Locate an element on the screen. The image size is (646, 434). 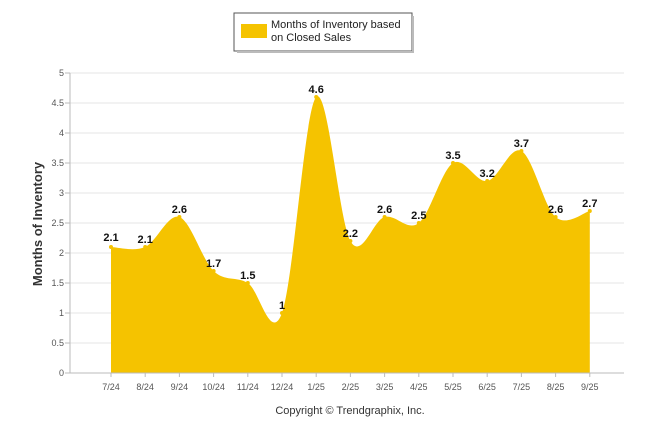
data-label: 2.2 is located at coordinates (350, 234).